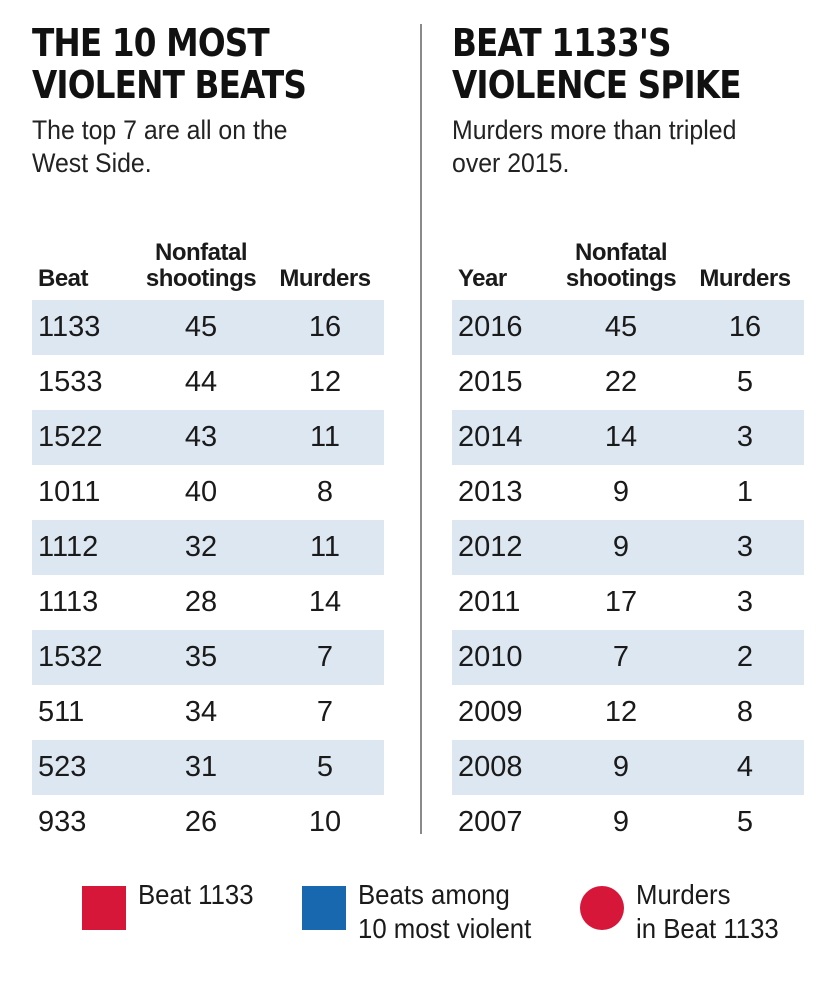 The image size is (840, 992). I want to click on panel-title: BEAT 1133'S VIOLENCE SPIKE, so click(597, 64).